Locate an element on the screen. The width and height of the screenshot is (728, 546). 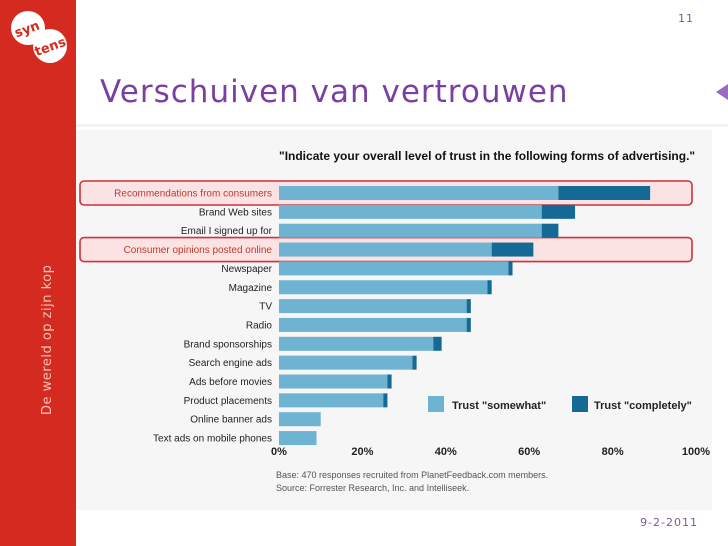
category-label: Recommendations from consumers is located at coordinates (193, 194).